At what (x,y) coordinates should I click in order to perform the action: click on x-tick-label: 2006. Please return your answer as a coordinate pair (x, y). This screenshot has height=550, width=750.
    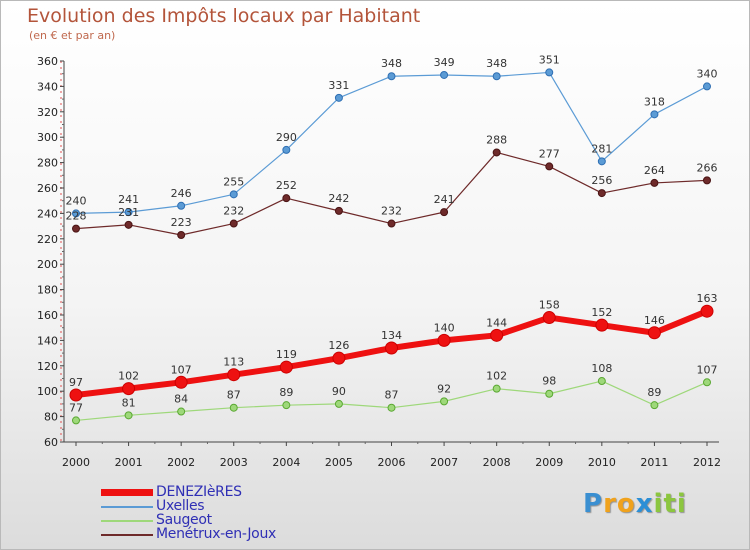
    Looking at the image, I should click on (392, 462).